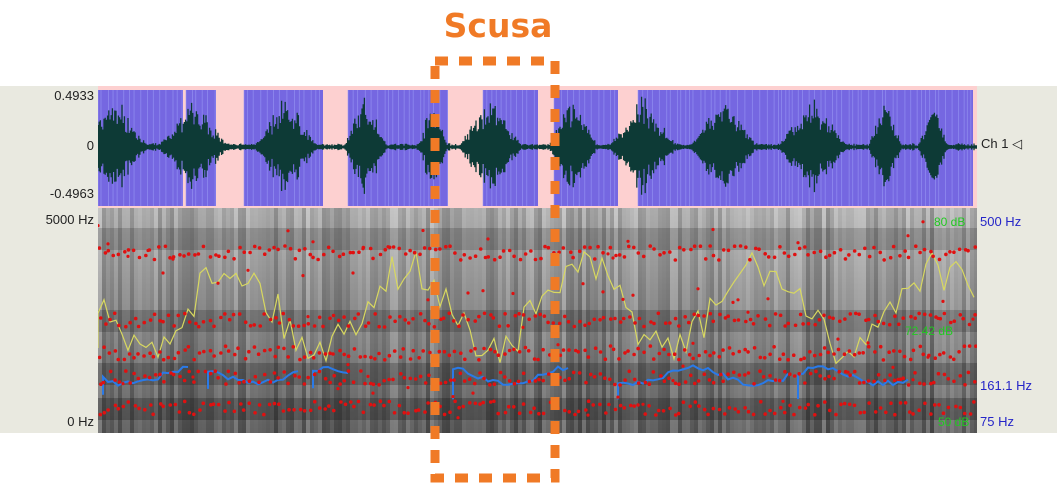 Image resolution: width=1057 pixels, height=483 pixels. What do you see at coordinates (495, 269) in the screenshot?
I see `annotation-dashed-box` at bounding box center [495, 269].